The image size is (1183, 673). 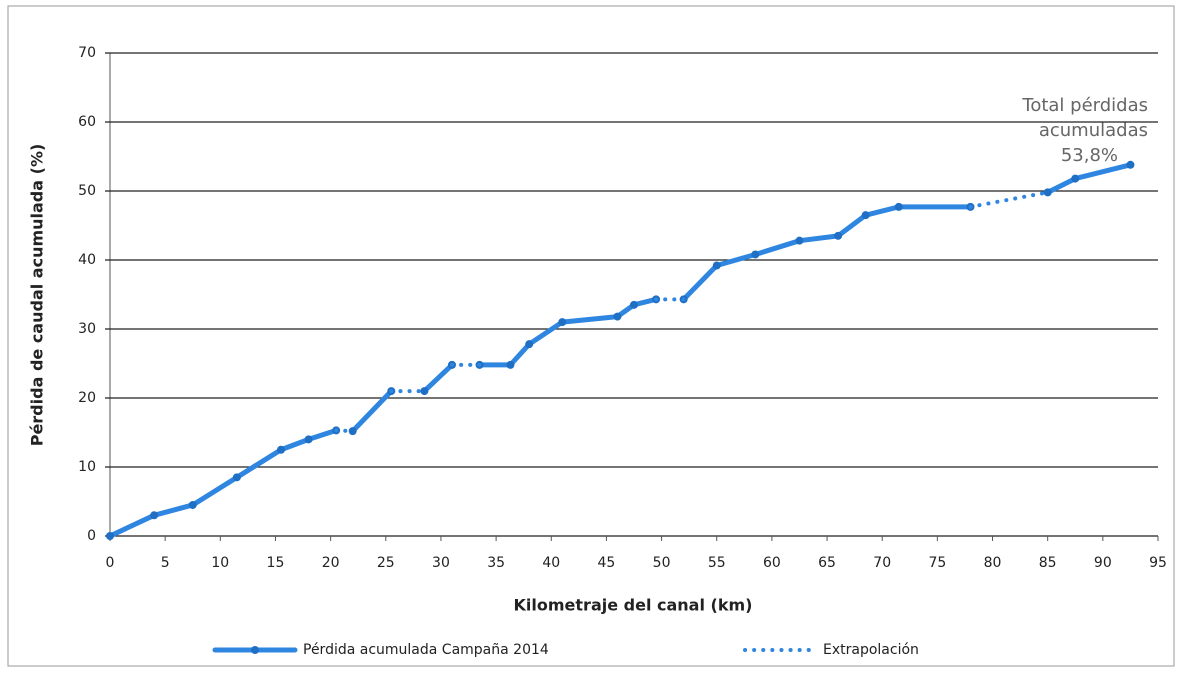 I want to click on x-tick-label: 50, so click(x=662, y=563).